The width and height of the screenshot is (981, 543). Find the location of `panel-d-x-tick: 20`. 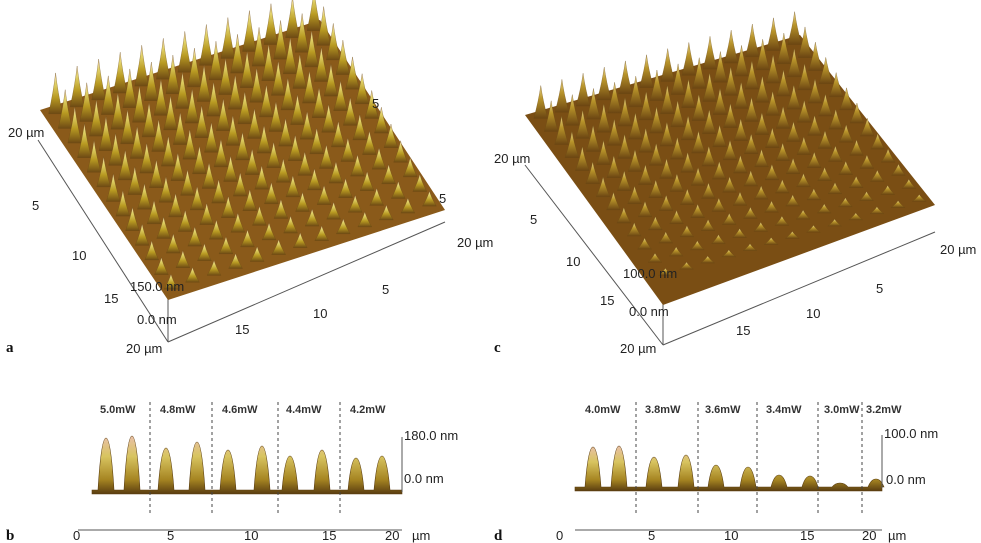

panel-d-x-tick: 20 is located at coordinates (869, 535).